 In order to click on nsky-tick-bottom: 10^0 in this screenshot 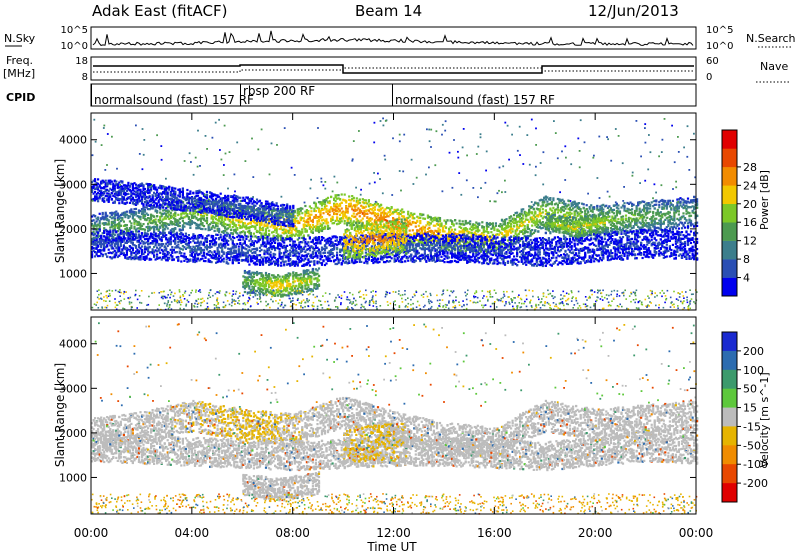, I will do `click(74, 46)`.